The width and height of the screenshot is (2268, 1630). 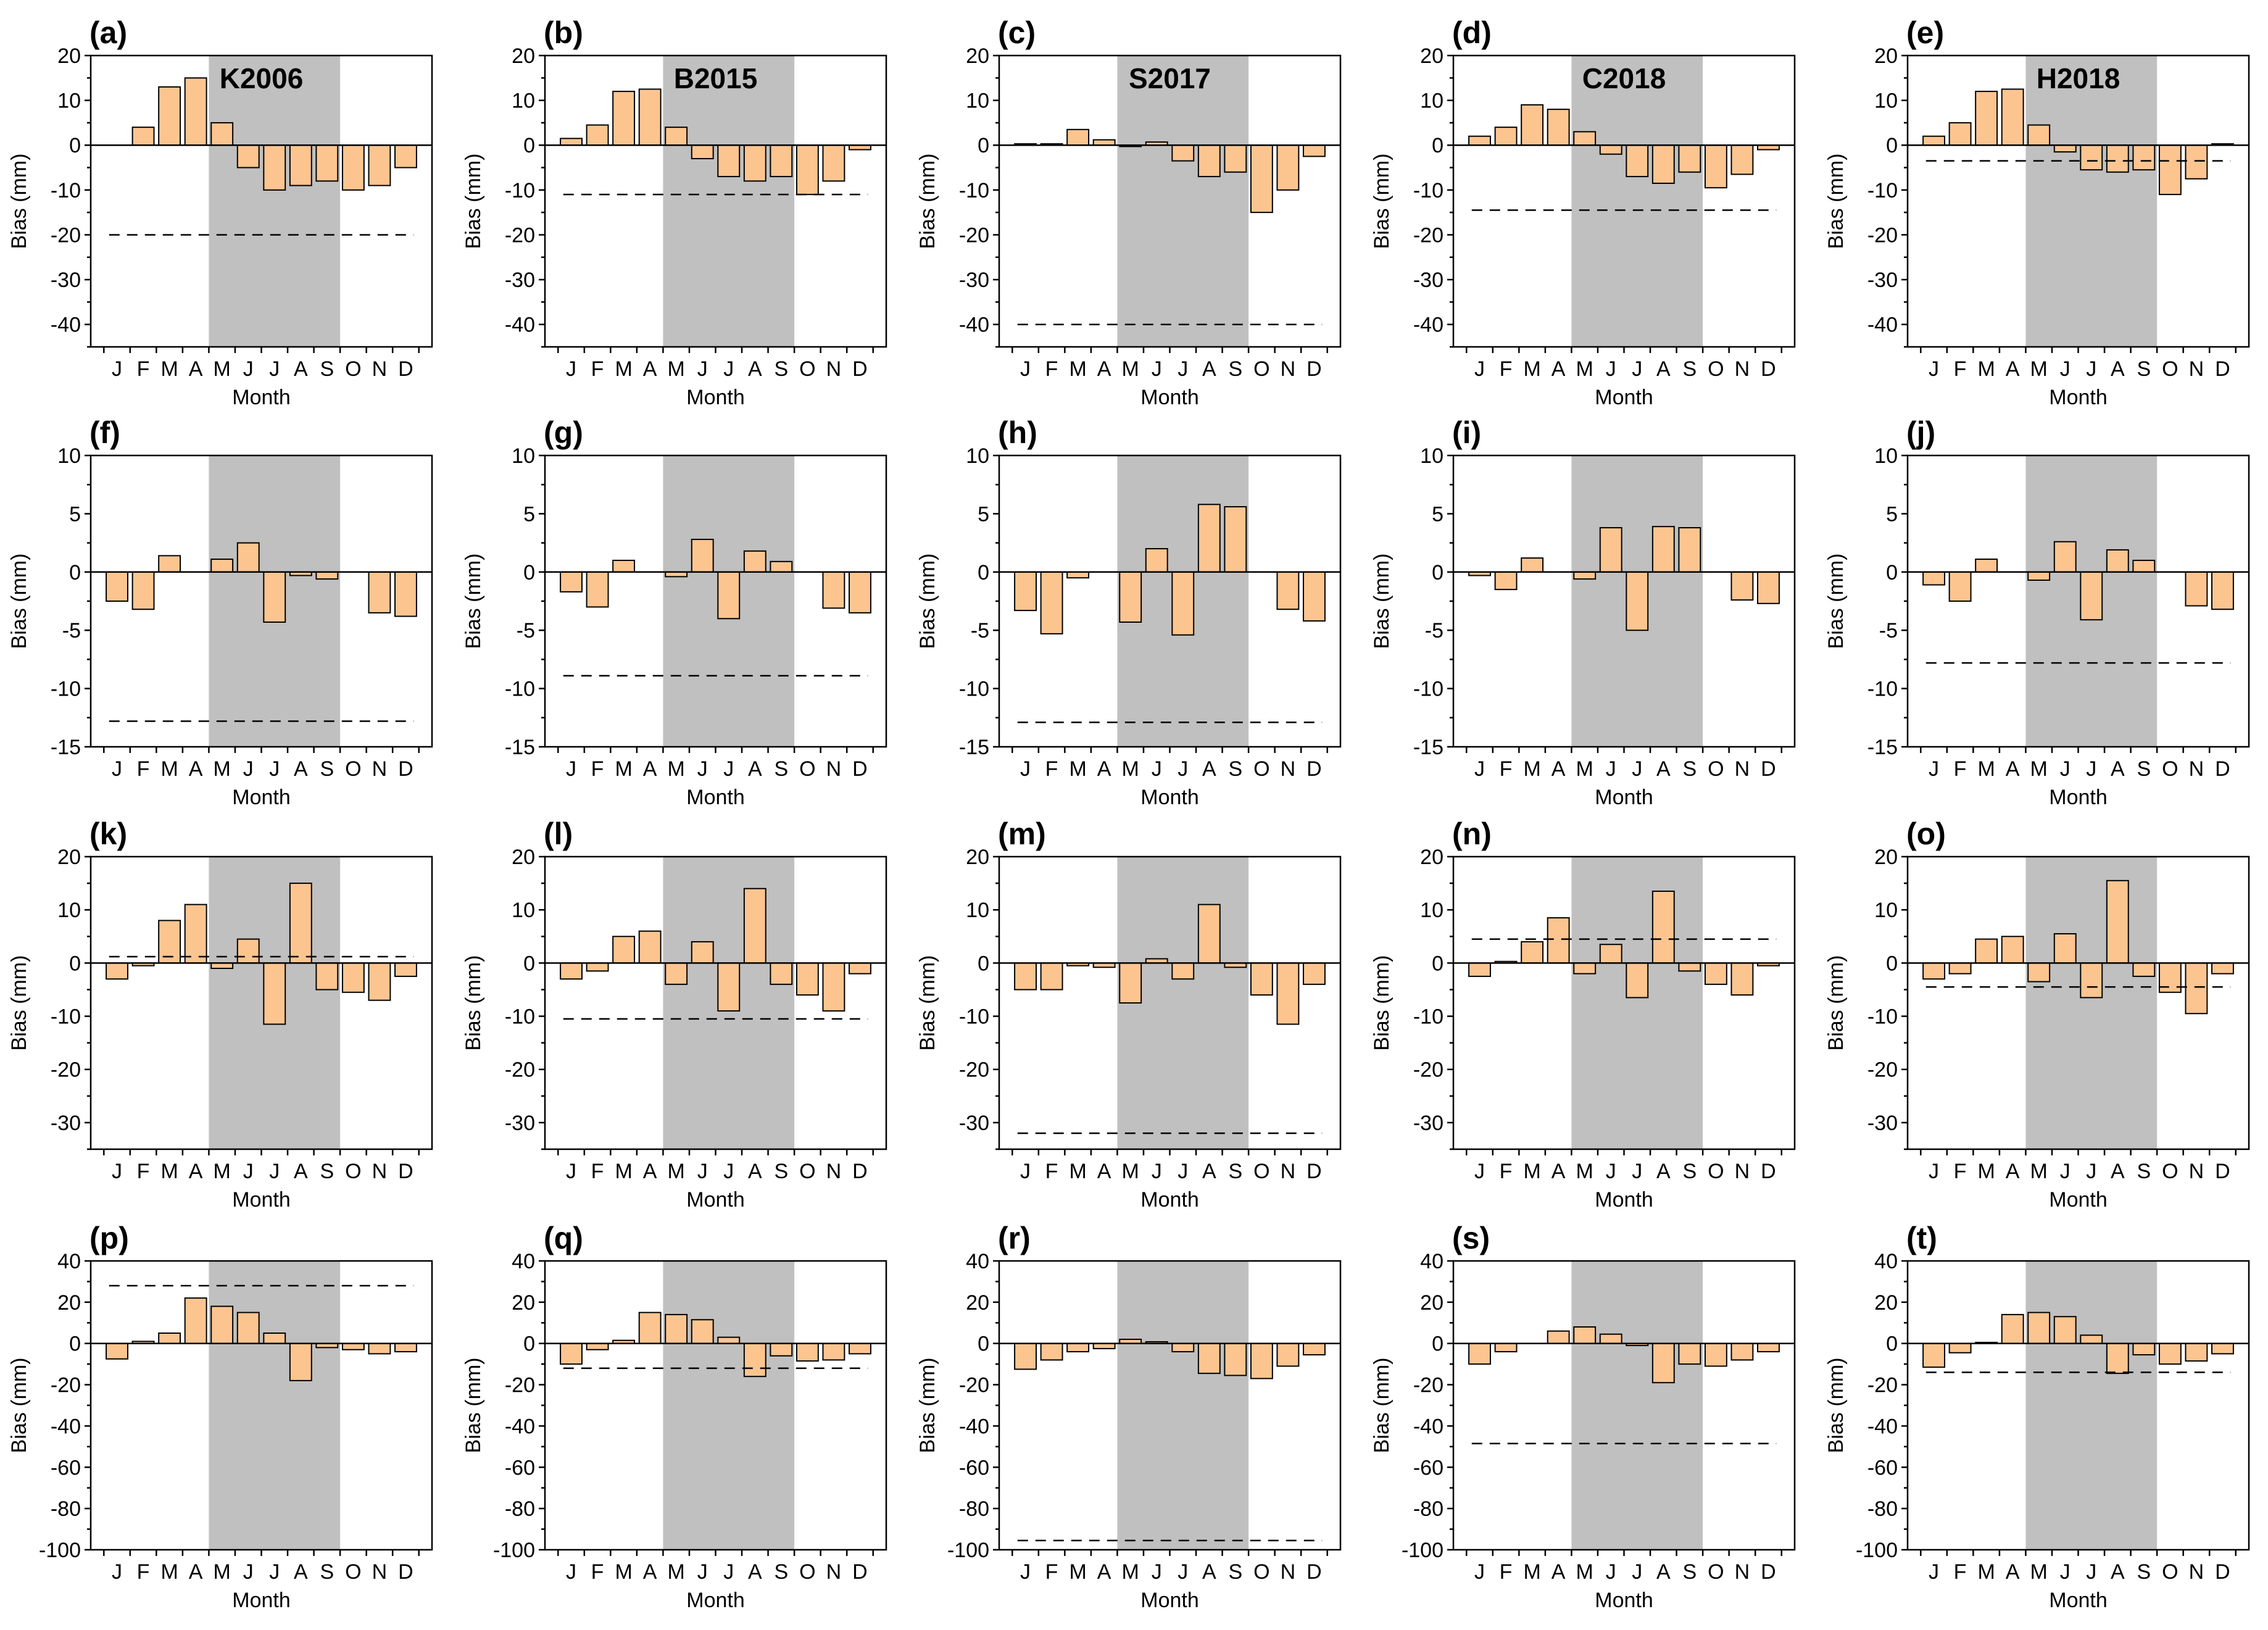 What do you see at coordinates (1925, 32) in the screenshot?
I see `panel-label: (e)` at bounding box center [1925, 32].